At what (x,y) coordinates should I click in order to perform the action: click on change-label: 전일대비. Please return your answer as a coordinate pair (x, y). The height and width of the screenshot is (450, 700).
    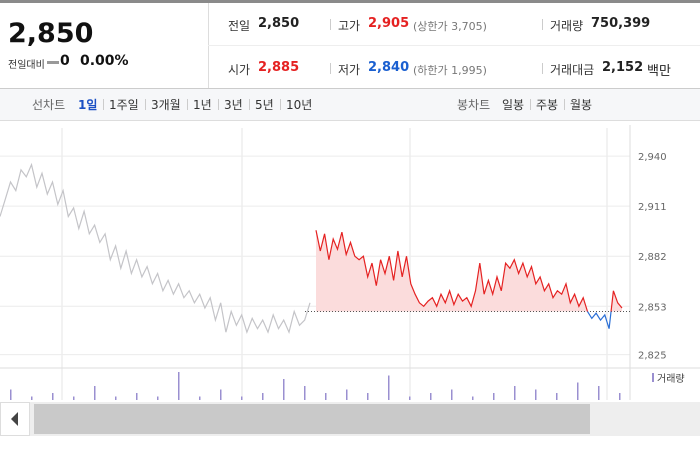
    Looking at the image, I should click on (26, 65).